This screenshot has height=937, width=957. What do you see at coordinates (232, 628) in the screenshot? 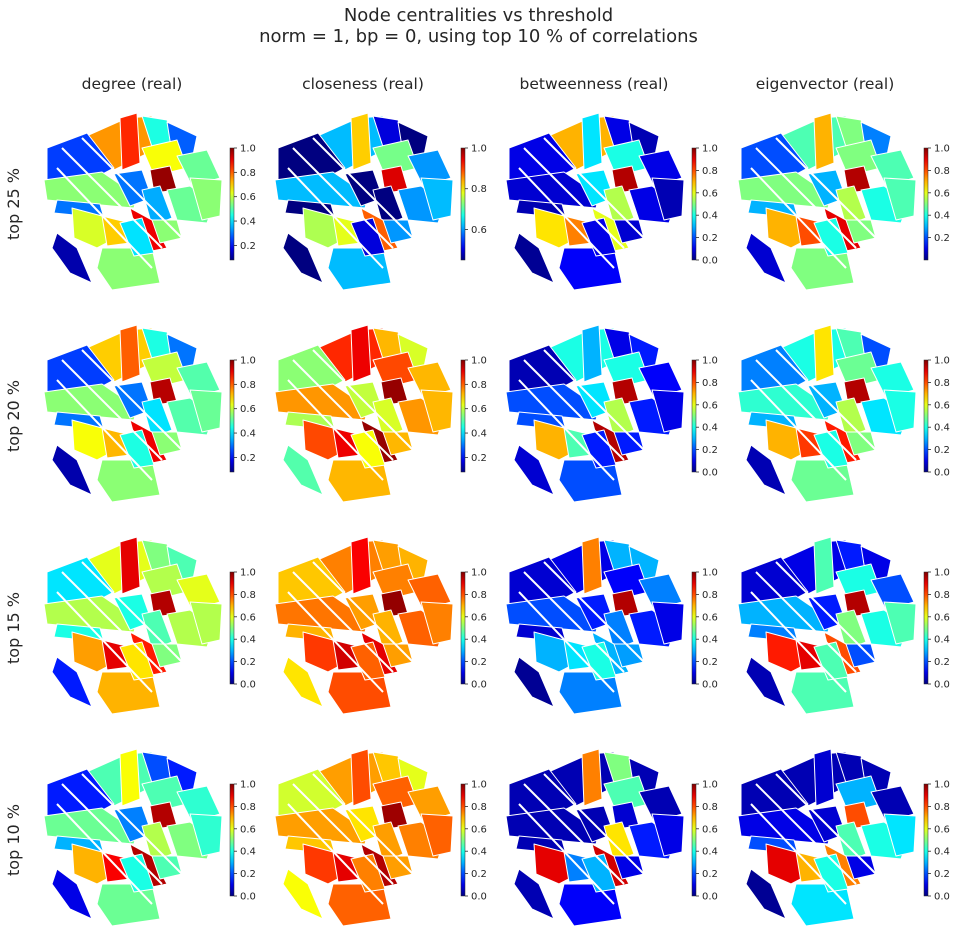
I see `colorbar-r3-c1` at bounding box center [232, 628].